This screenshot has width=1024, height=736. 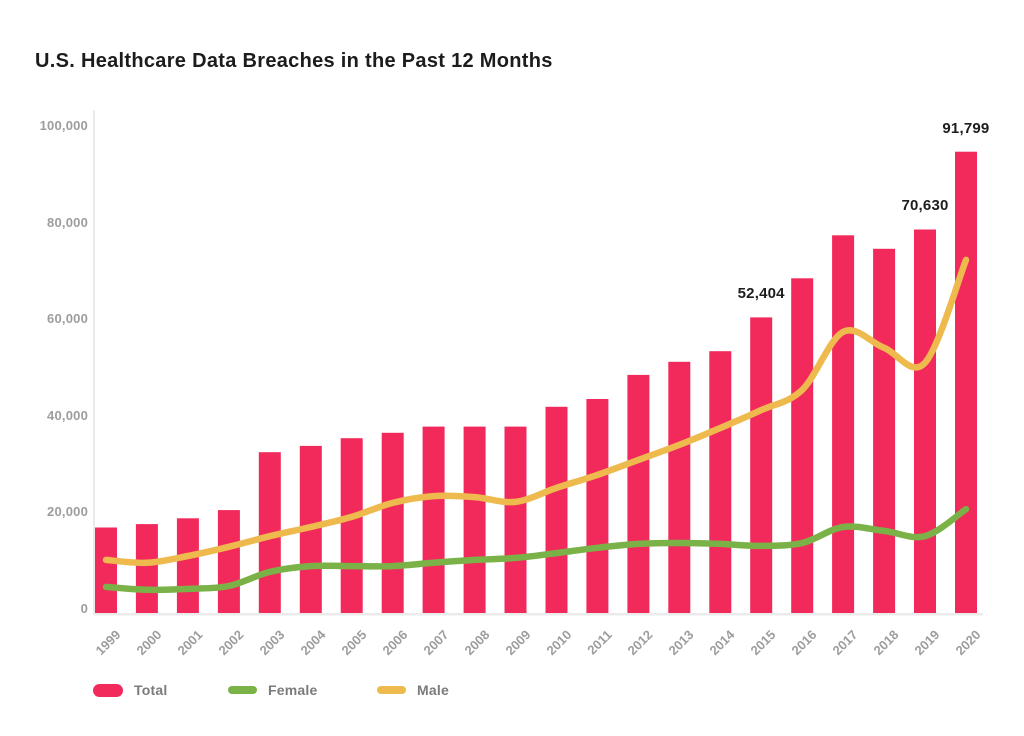 I want to click on bar-2018, so click(x=884, y=431).